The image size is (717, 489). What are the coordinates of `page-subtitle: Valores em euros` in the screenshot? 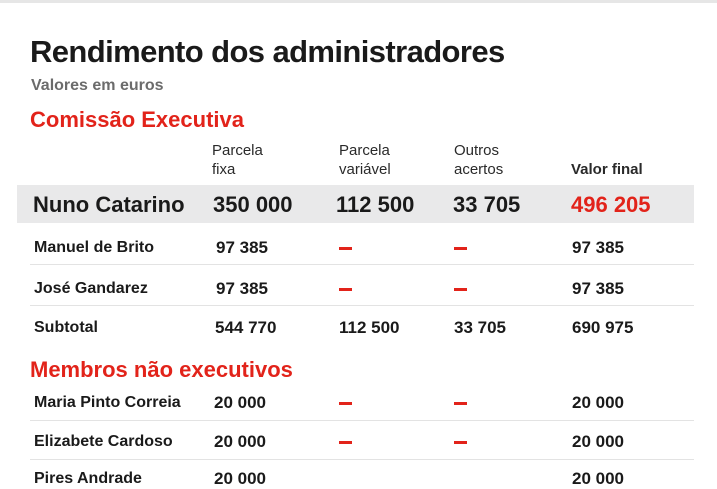 It's located at (97, 86).